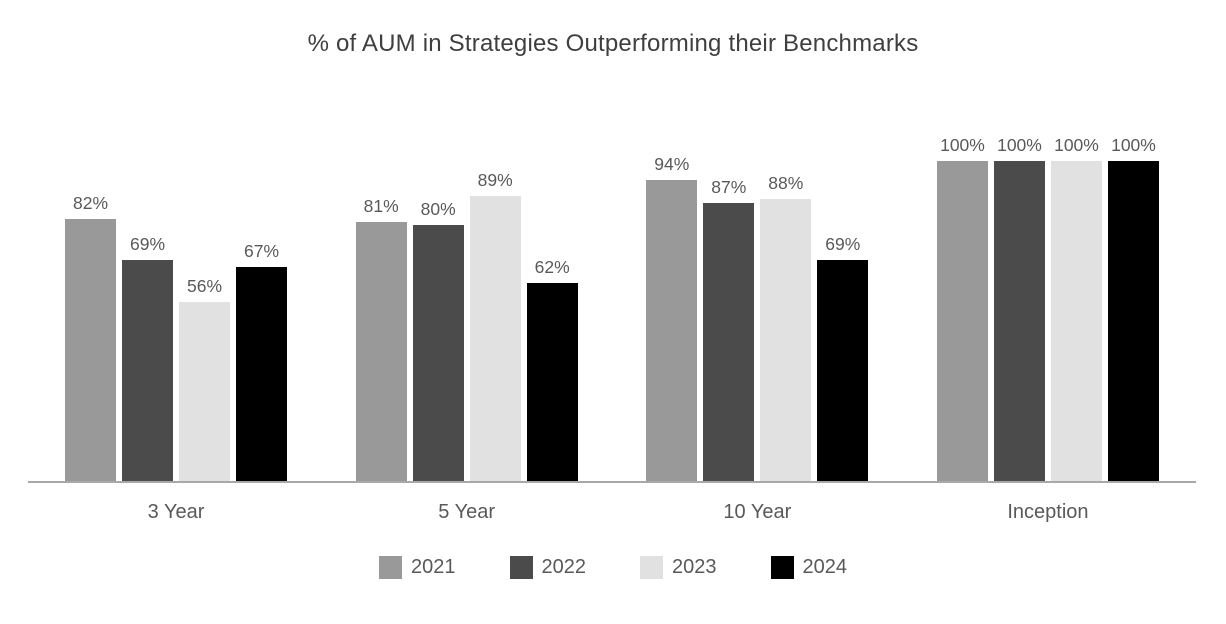 The image size is (1226, 624). I want to click on x-axis-labels: 3 Year 5 Year 10 Year Inception, so click(612, 512).